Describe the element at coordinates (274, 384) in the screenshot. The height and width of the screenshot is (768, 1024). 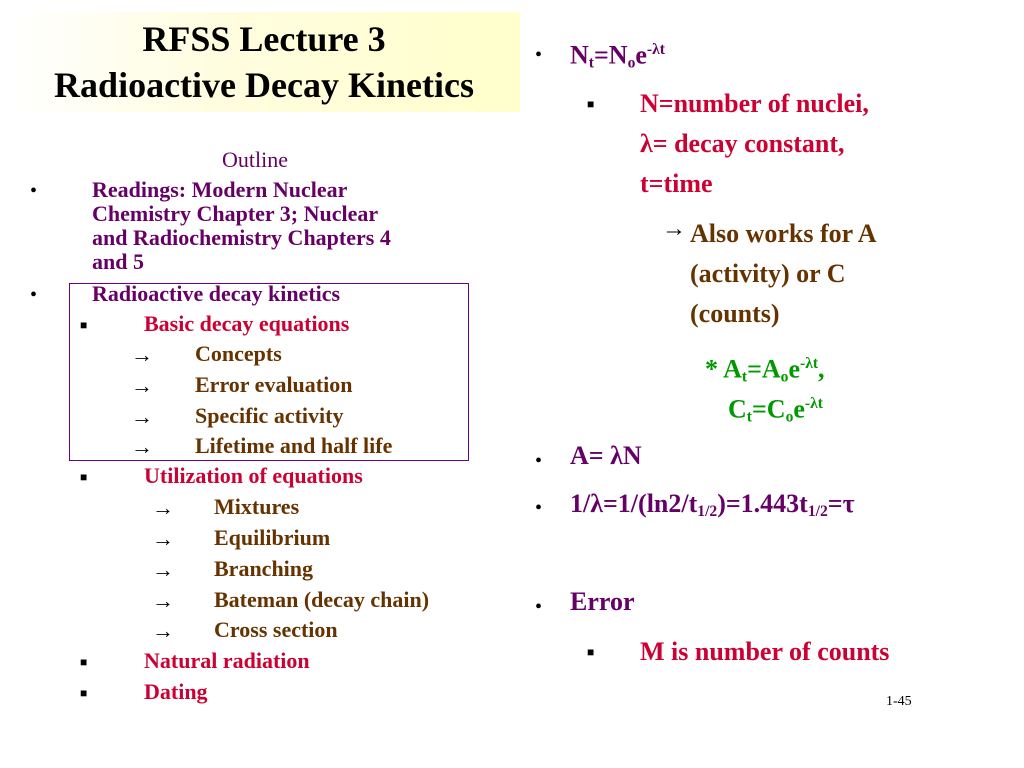
I see `error-evaluation-item: Error evaluation` at that location.